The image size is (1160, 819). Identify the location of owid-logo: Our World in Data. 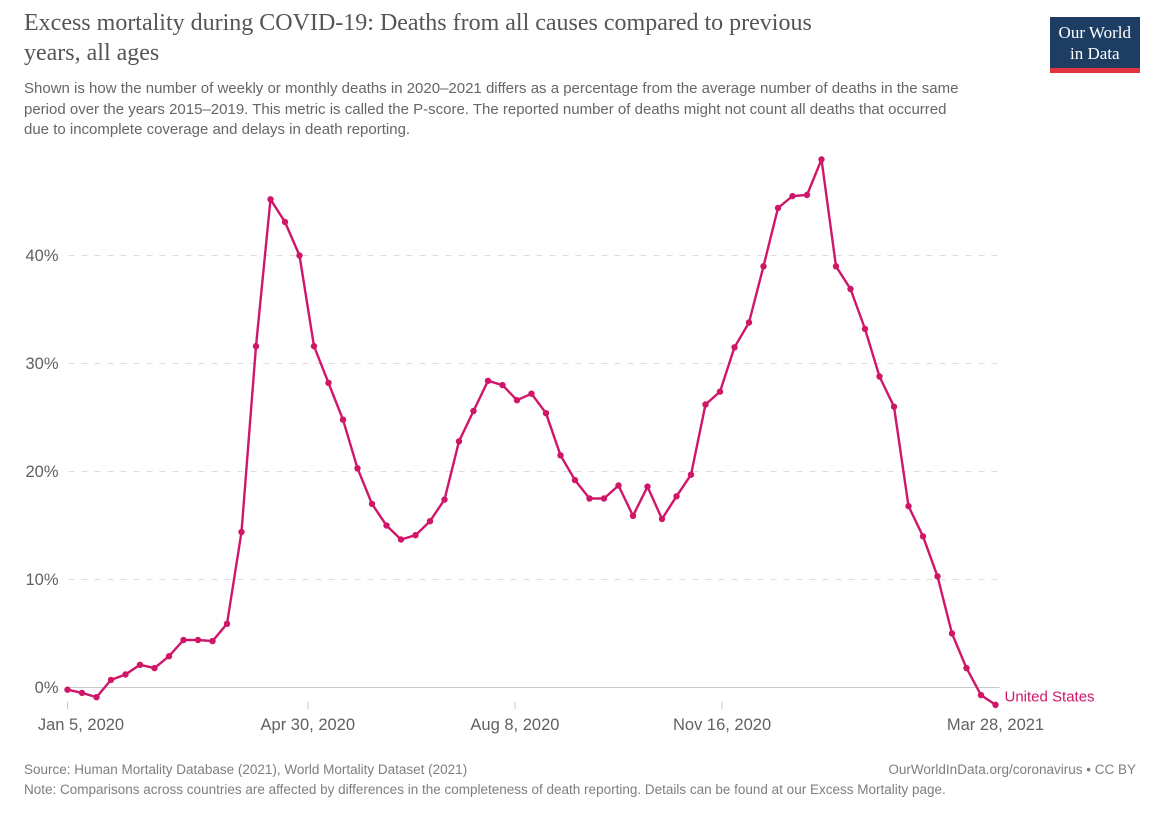
(1094, 45).